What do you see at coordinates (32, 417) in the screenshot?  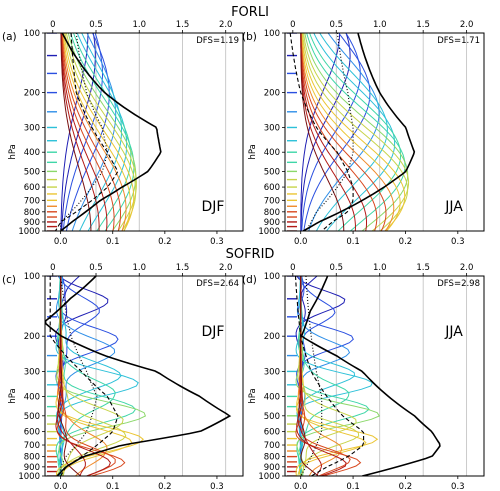 I see `y-tick-label: 500` at bounding box center [32, 417].